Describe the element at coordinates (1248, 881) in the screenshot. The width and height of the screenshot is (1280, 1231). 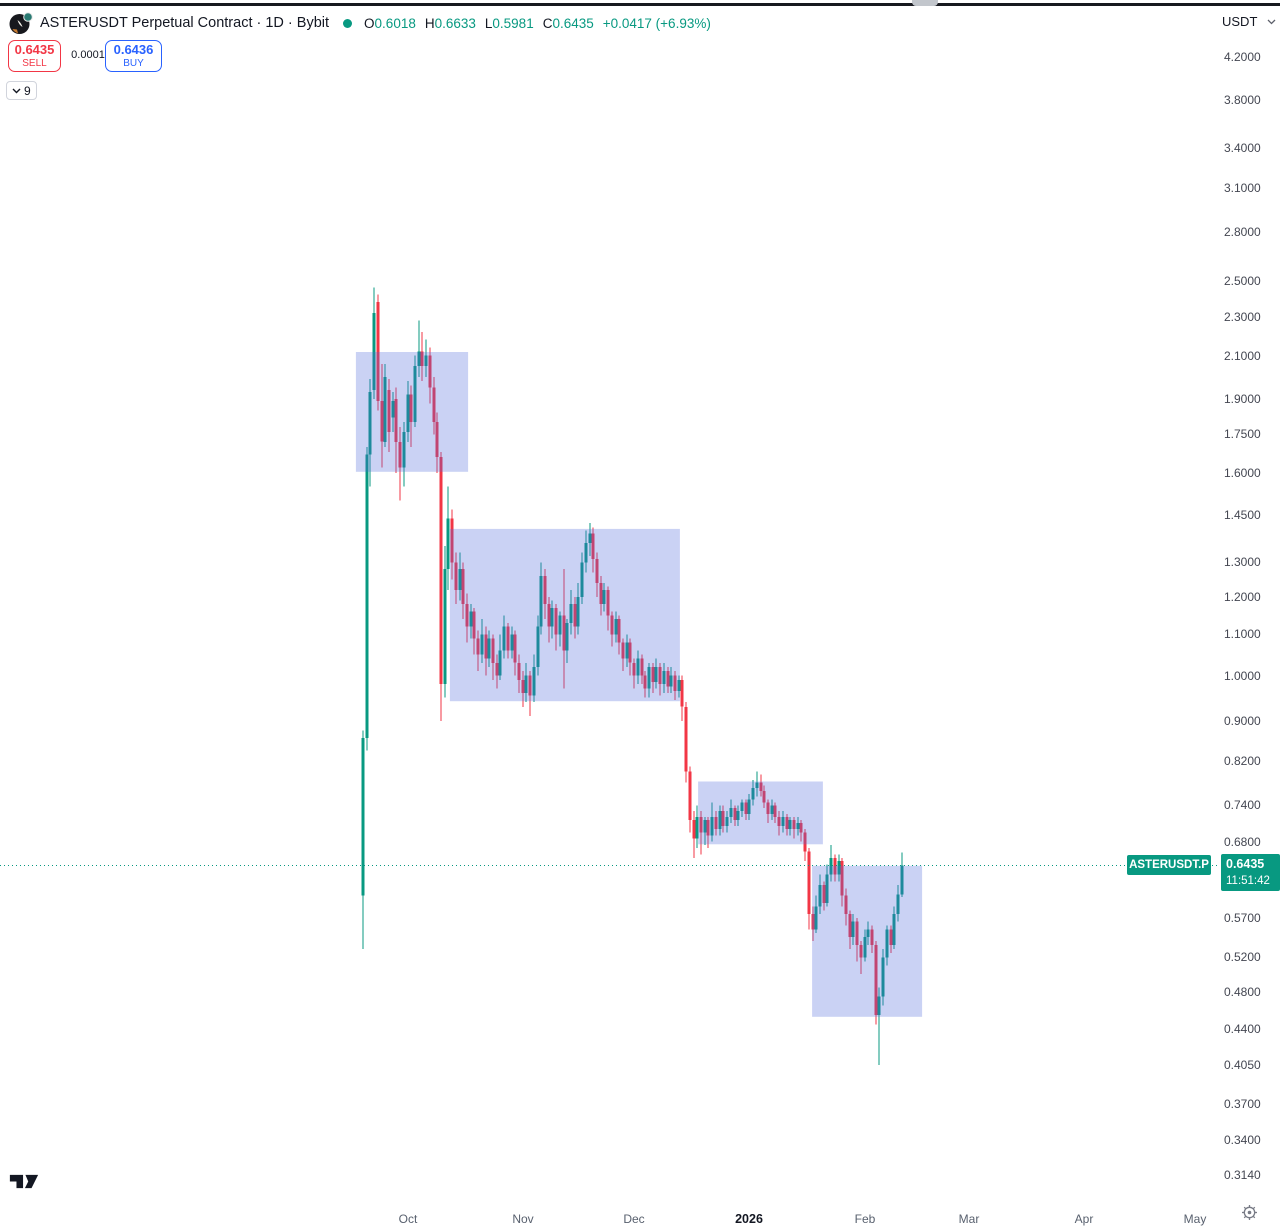
I see `bar-countdown: 11:51:42` at that location.